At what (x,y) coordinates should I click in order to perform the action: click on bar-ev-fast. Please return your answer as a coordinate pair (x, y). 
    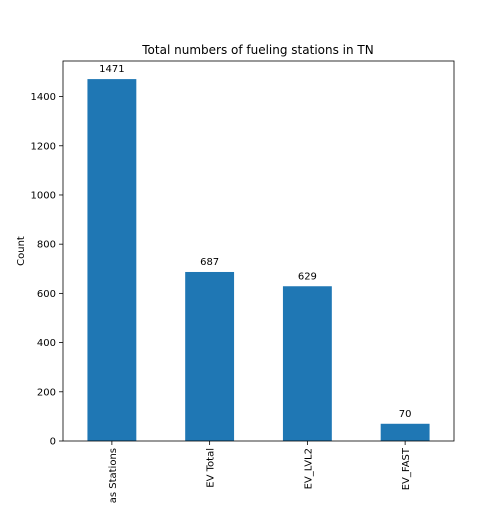
    Looking at the image, I should click on (405, 432).